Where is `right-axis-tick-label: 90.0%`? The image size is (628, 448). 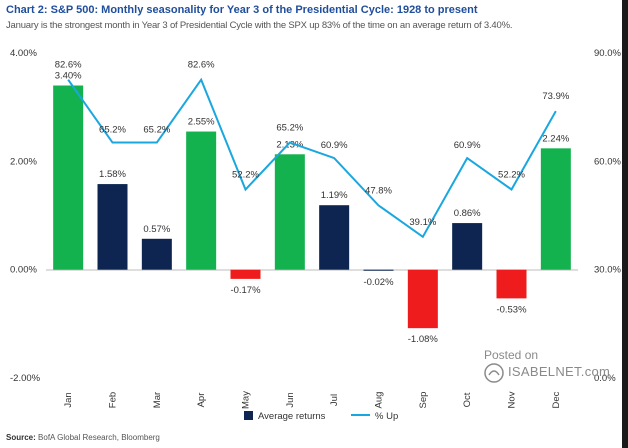 right-axis-tick-label: 90.0% is located at coordinates (607, 53).